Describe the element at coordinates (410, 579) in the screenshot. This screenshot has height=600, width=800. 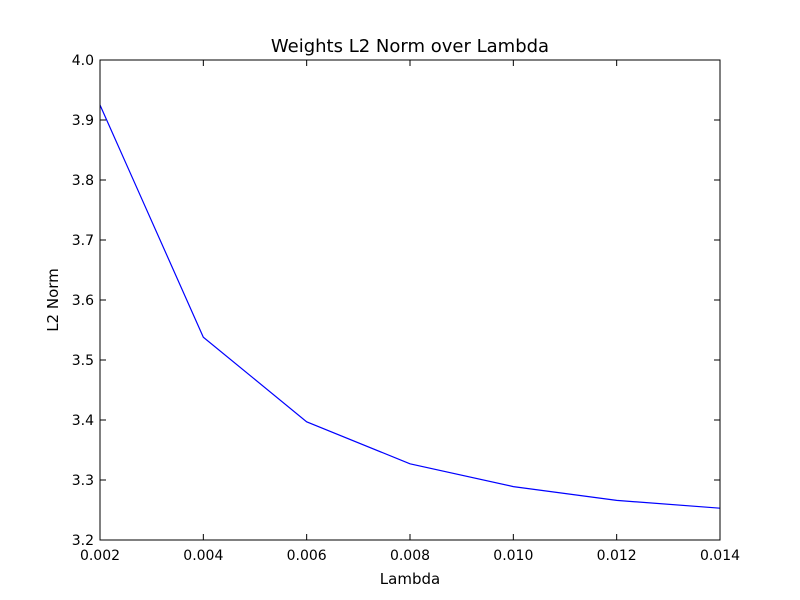
I see `x-axis-label: Lambda` at that location.